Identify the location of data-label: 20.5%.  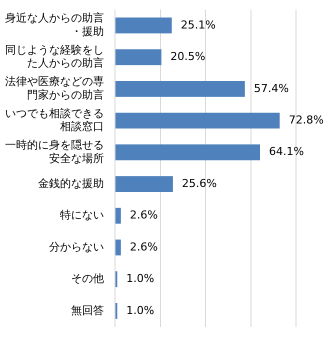
(188, 57).